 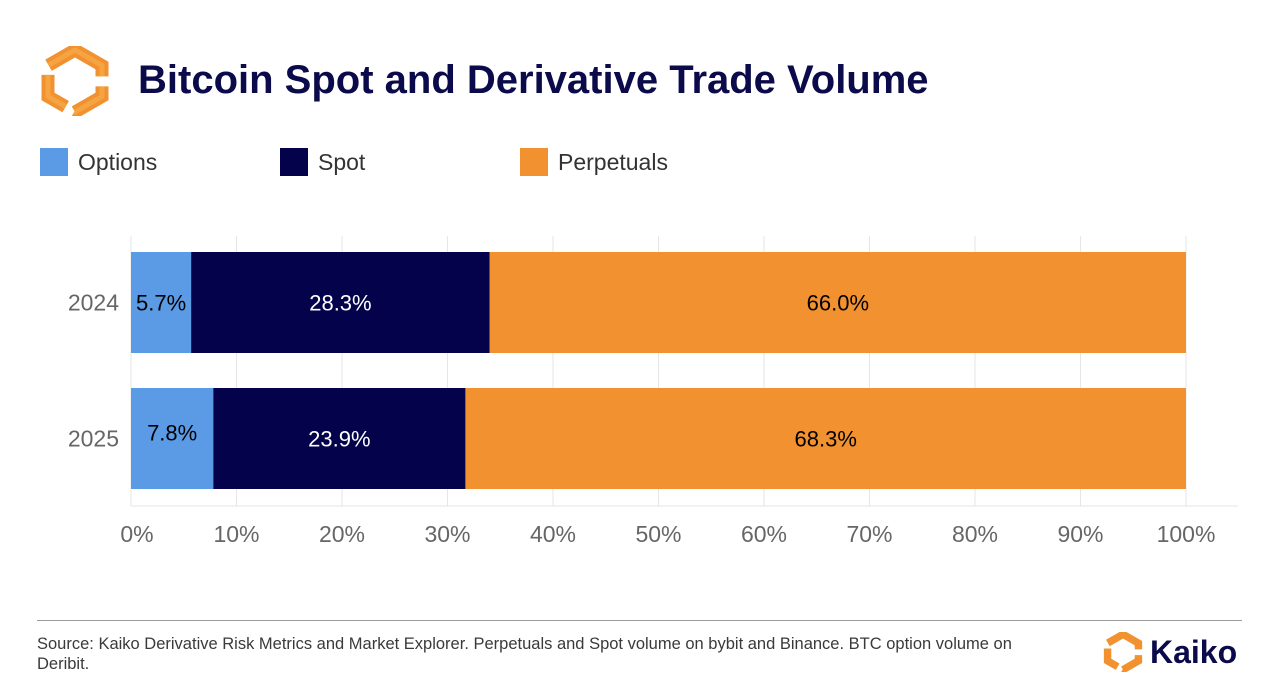 What do you see at coordinates (54, 162) in the screenshot?
I see `legend-swatch-options` at bounding box center [54, 162].